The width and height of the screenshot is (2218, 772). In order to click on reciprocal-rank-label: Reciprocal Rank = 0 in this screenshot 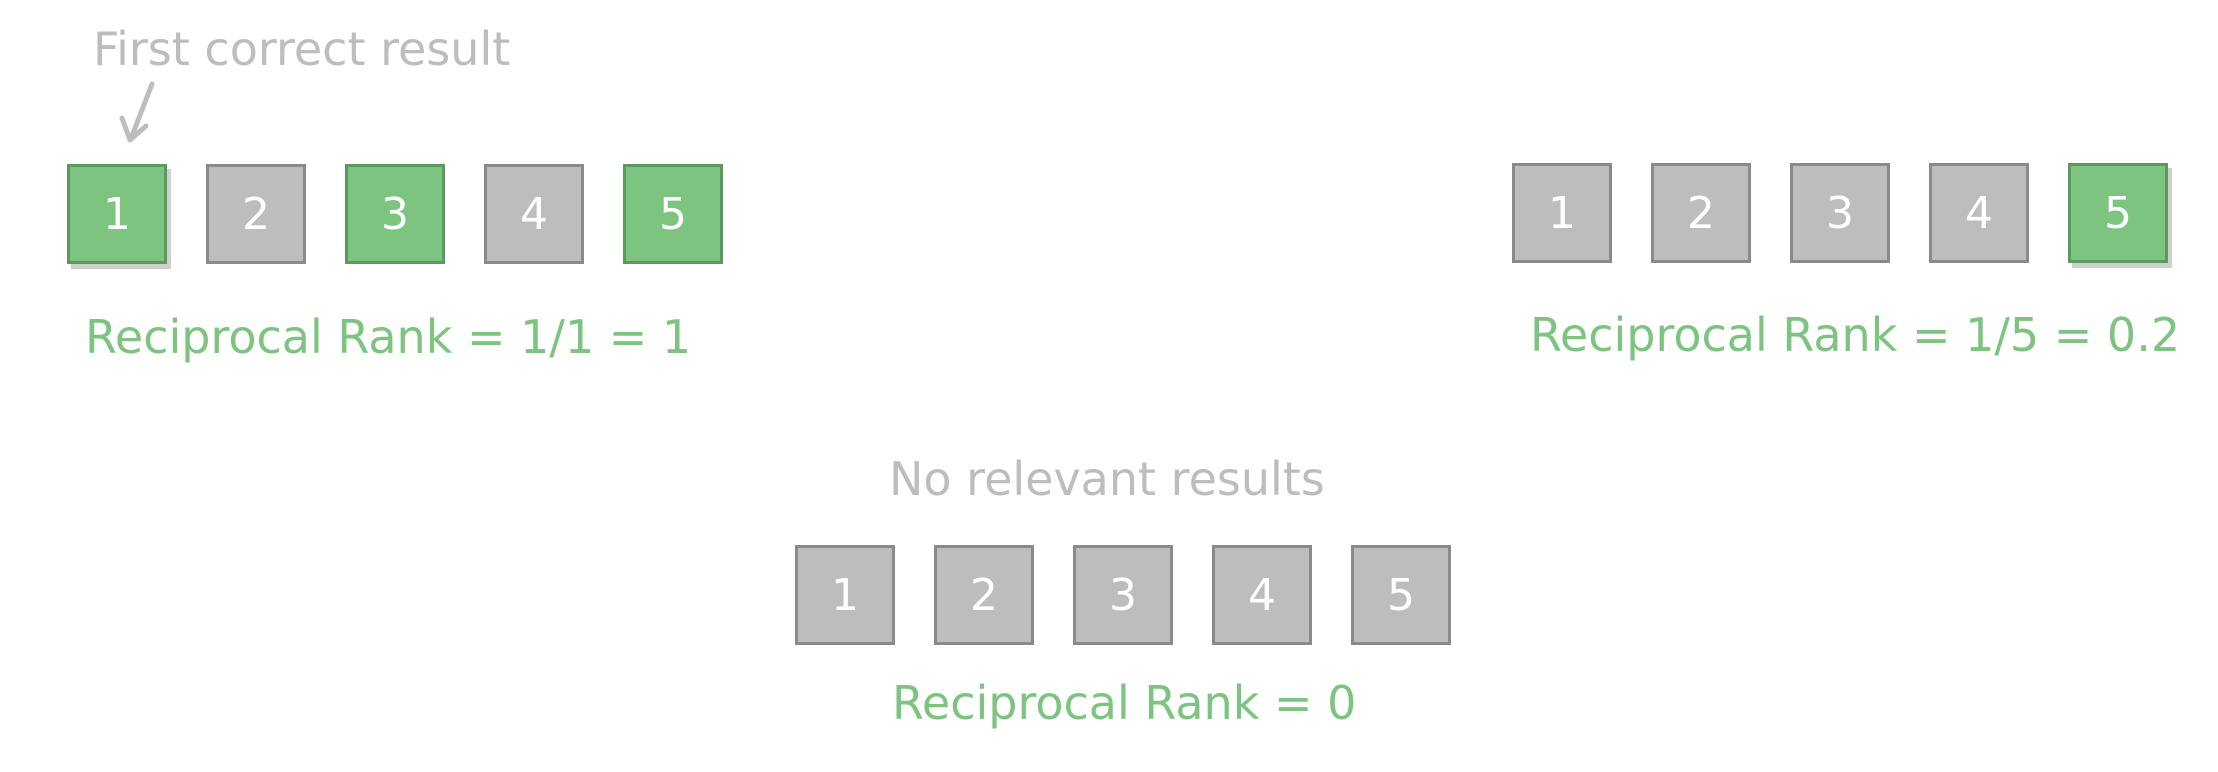, I will do `click(1124, 703)`.